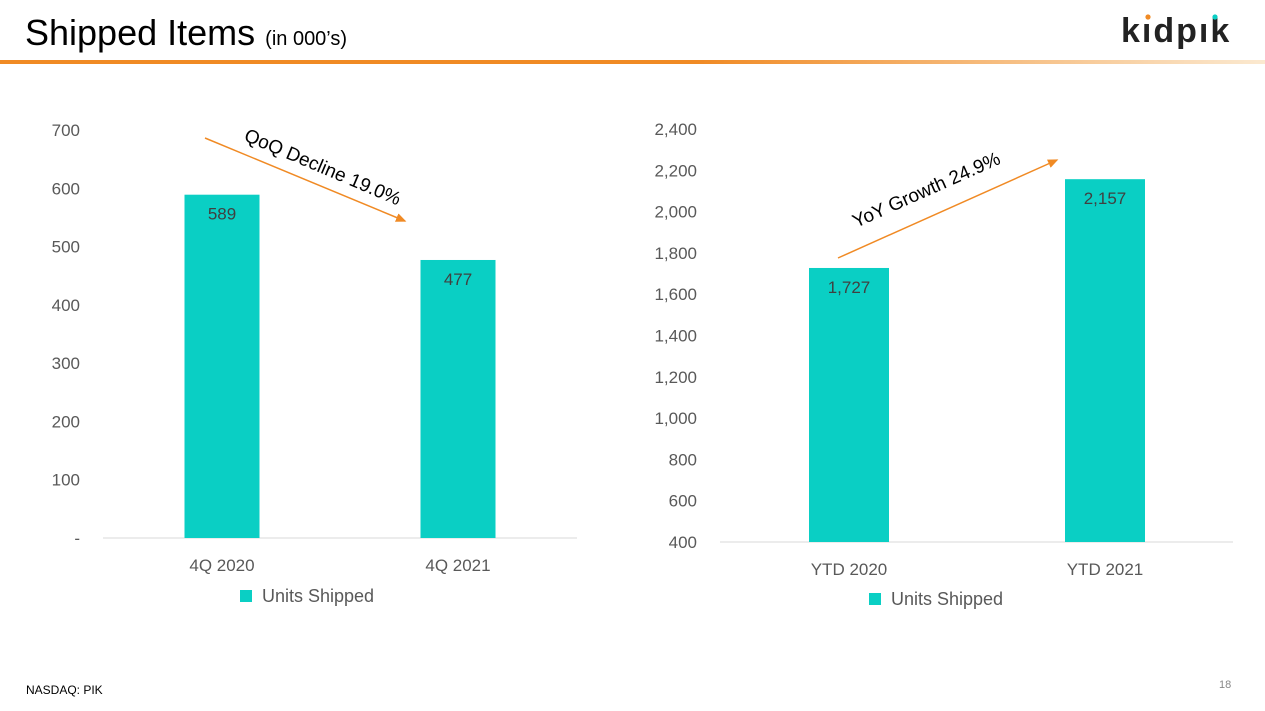  I want to click on y-tick-label: 2,200, so click(675, 170).